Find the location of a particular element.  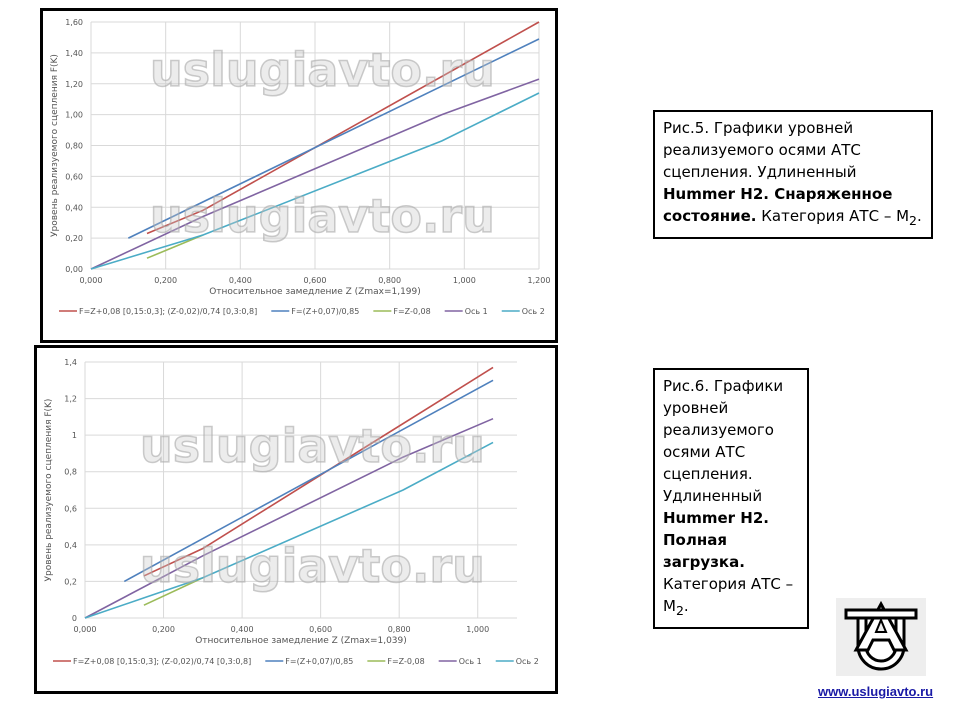

y-tick-label: 1,40 is located at coordinates (74, 53).